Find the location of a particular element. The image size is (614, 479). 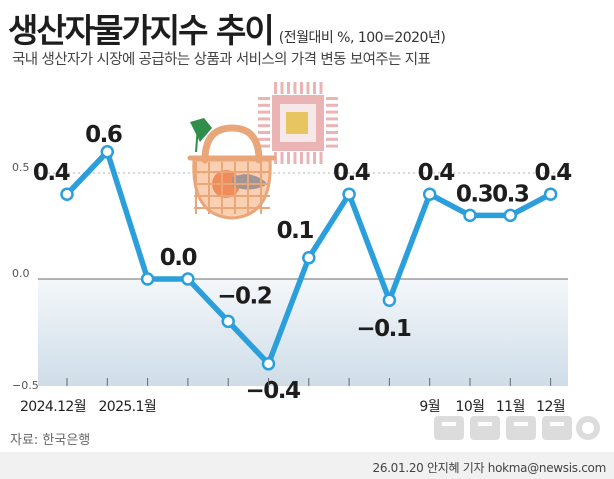

title-block: 생산자물가지수 추이 (전월대비 %, 100=2020년) is located at coordinates (227, 28).